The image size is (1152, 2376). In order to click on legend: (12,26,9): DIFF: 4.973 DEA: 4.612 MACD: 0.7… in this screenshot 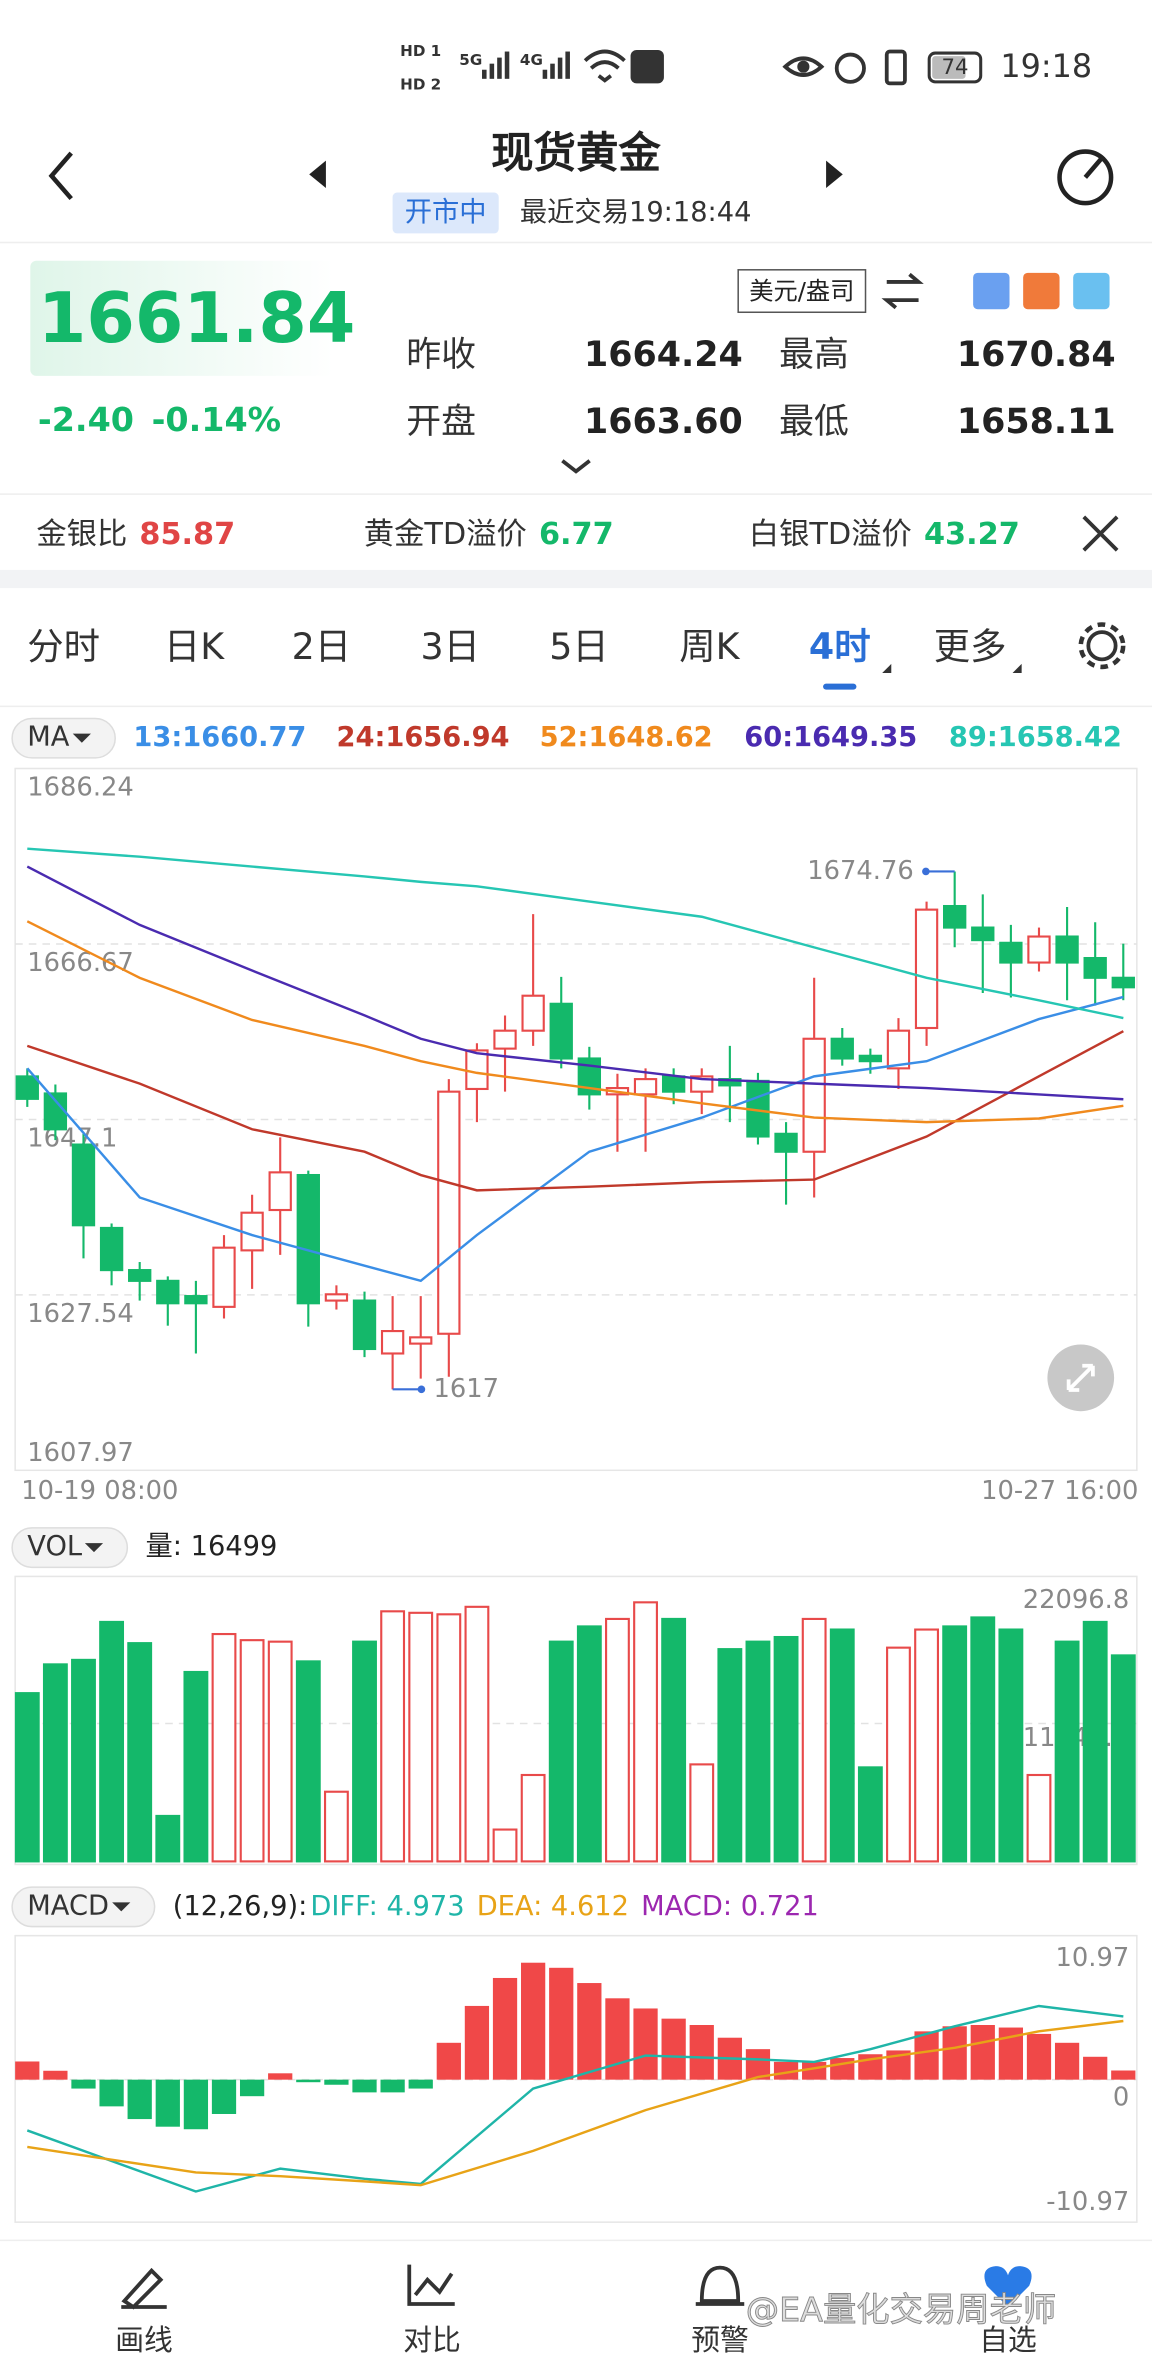, I will do `click(496, 1905)`.